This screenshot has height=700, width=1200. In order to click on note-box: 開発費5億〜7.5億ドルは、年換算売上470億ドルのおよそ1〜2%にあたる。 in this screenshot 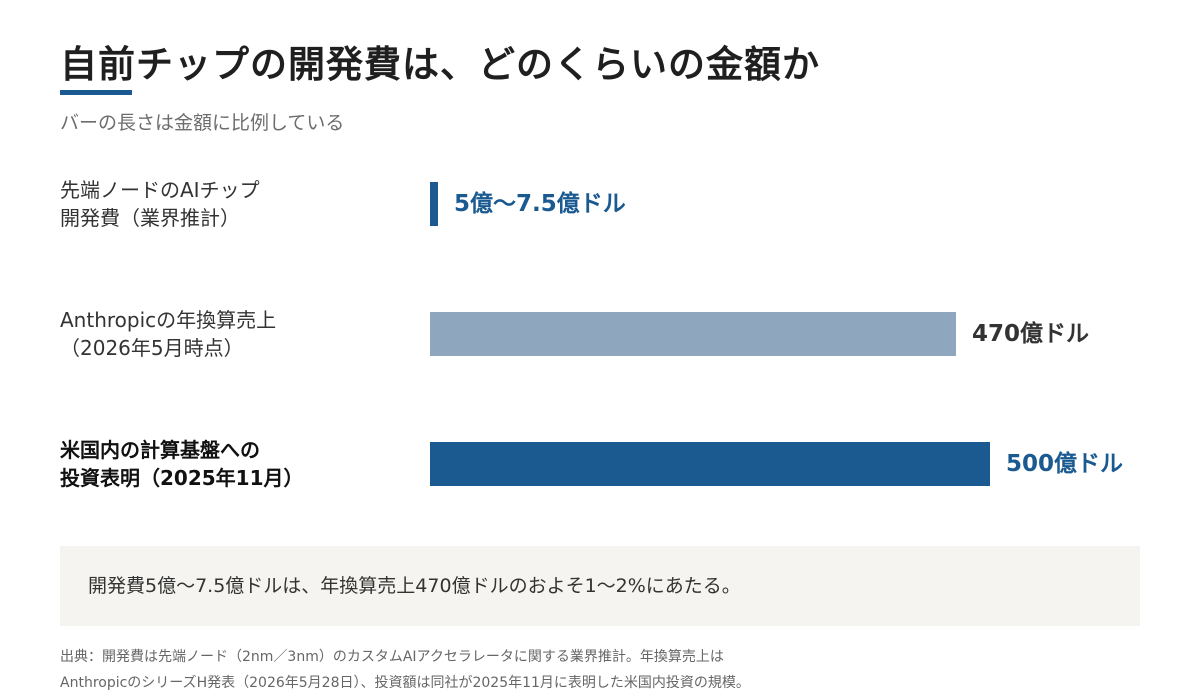, I will do `click(600, 586)`.